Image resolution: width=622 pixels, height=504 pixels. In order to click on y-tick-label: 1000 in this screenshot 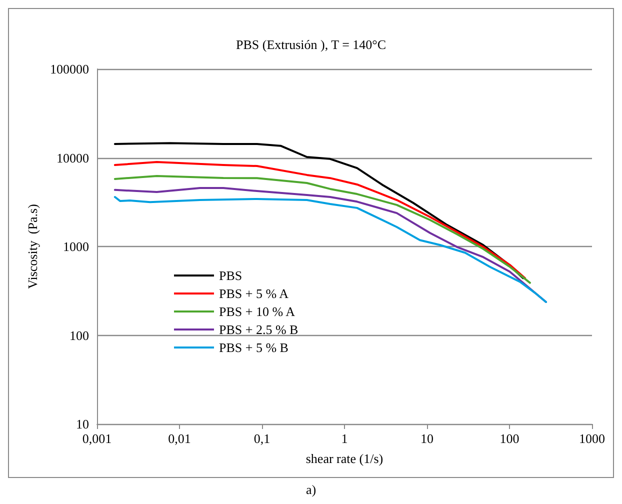, I will do `click(76, 246)`.